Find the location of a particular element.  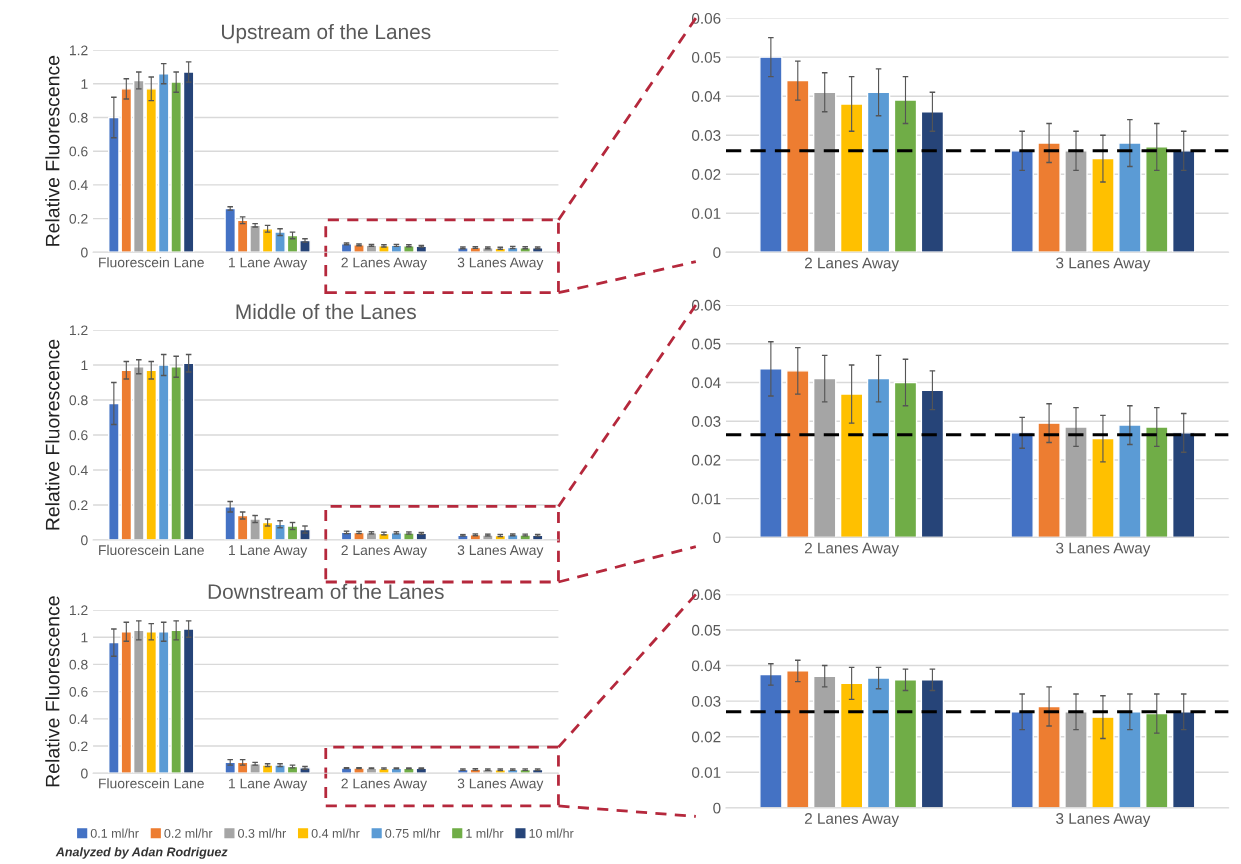

legend-label: 0.75 ml/hr is located at coordinates (413, 833).